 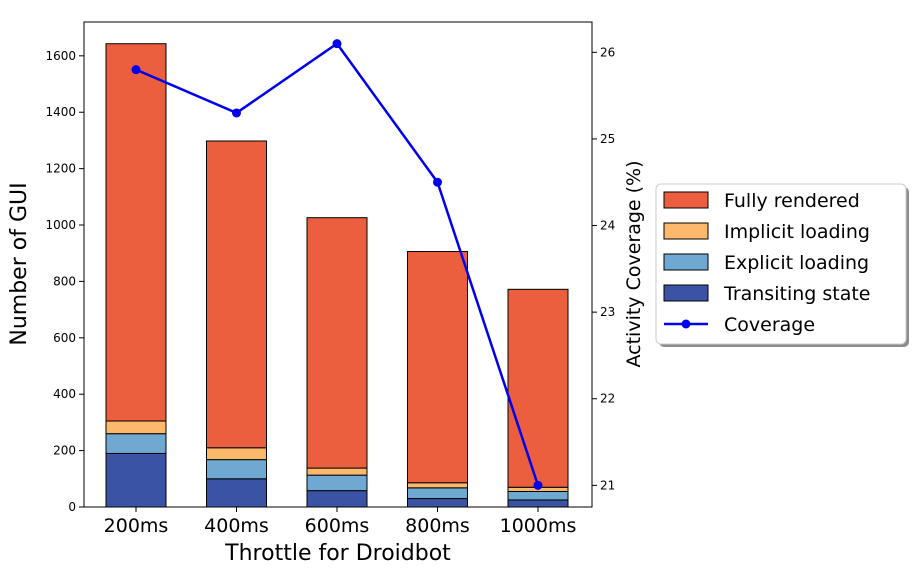 I want to click on bar-fully-rendered-400ms, so click(x=236, y=294).